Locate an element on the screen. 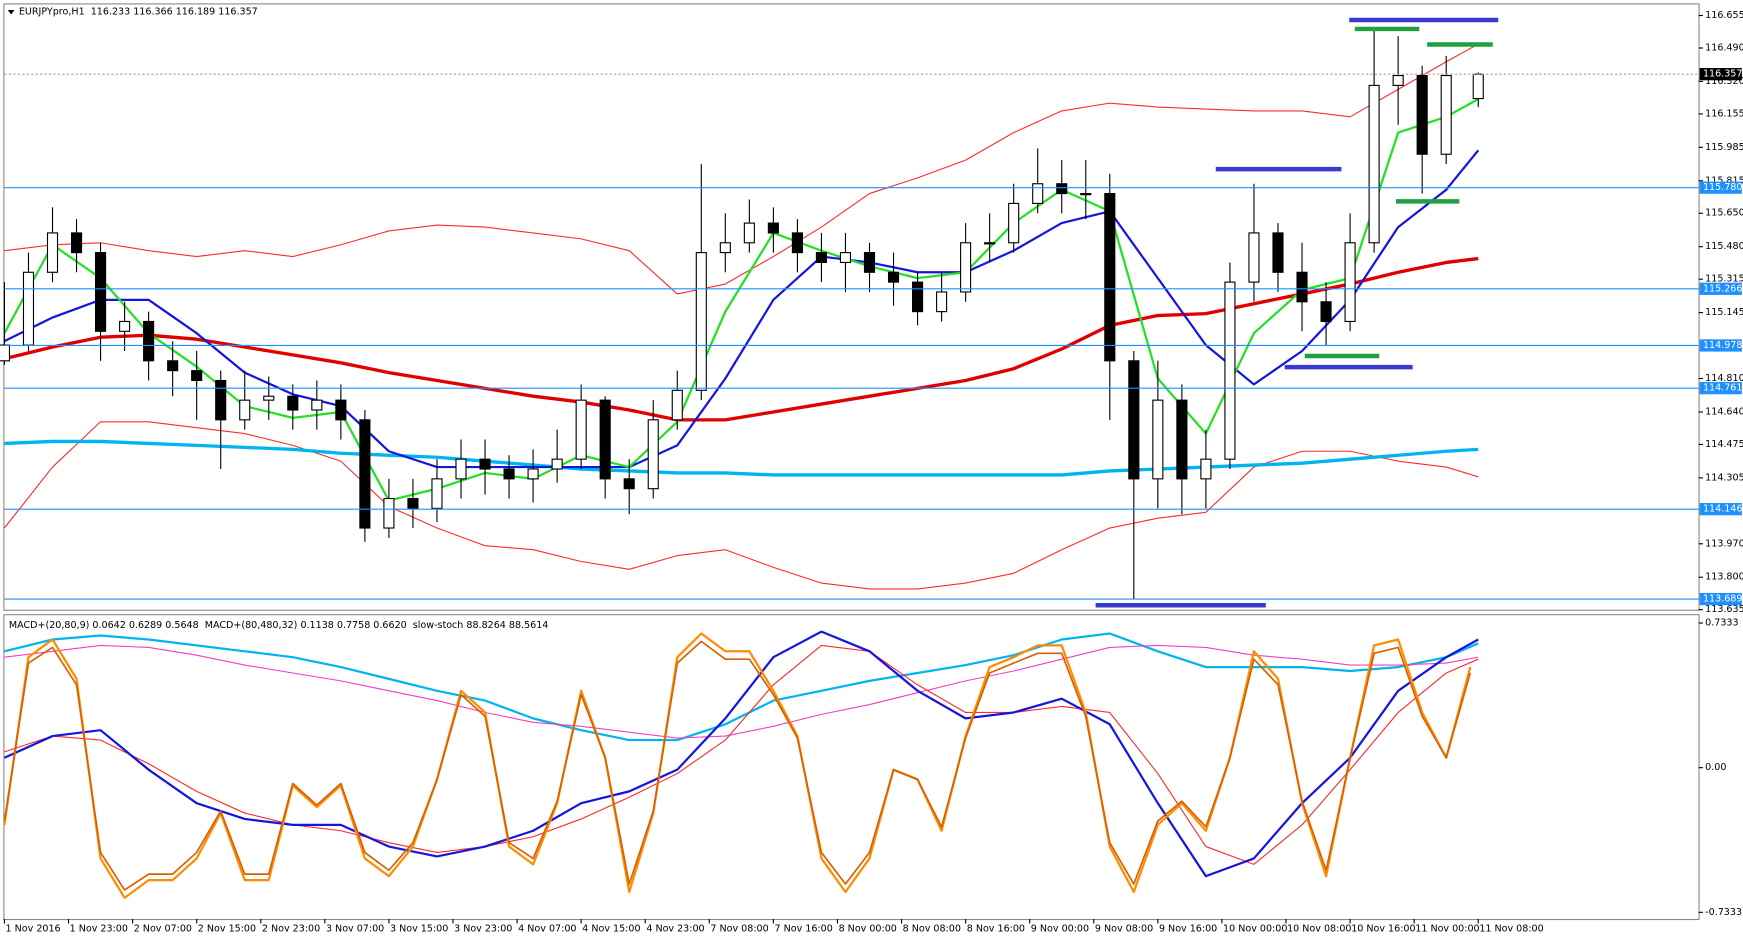 The height and width of the screenshot is (939, 1743). x-tick-label: 2 Nov 23:00 is located at coordinates (291, 928).